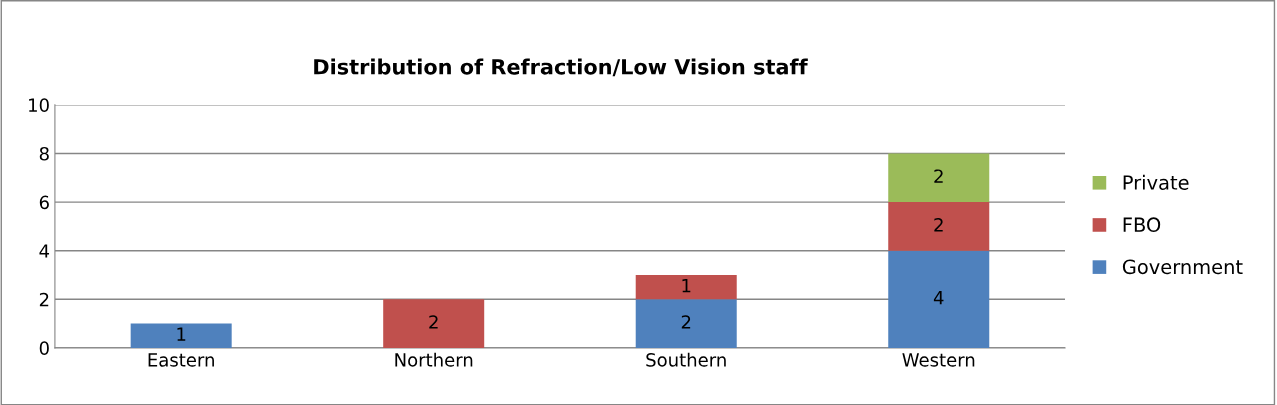 Image resolution: width=1277 pixels, height=405 pixels. What do you see at coordinates (44, 202) in the screenshot?
I see `y-tick-label: 6` at bounding box center [44, 202].